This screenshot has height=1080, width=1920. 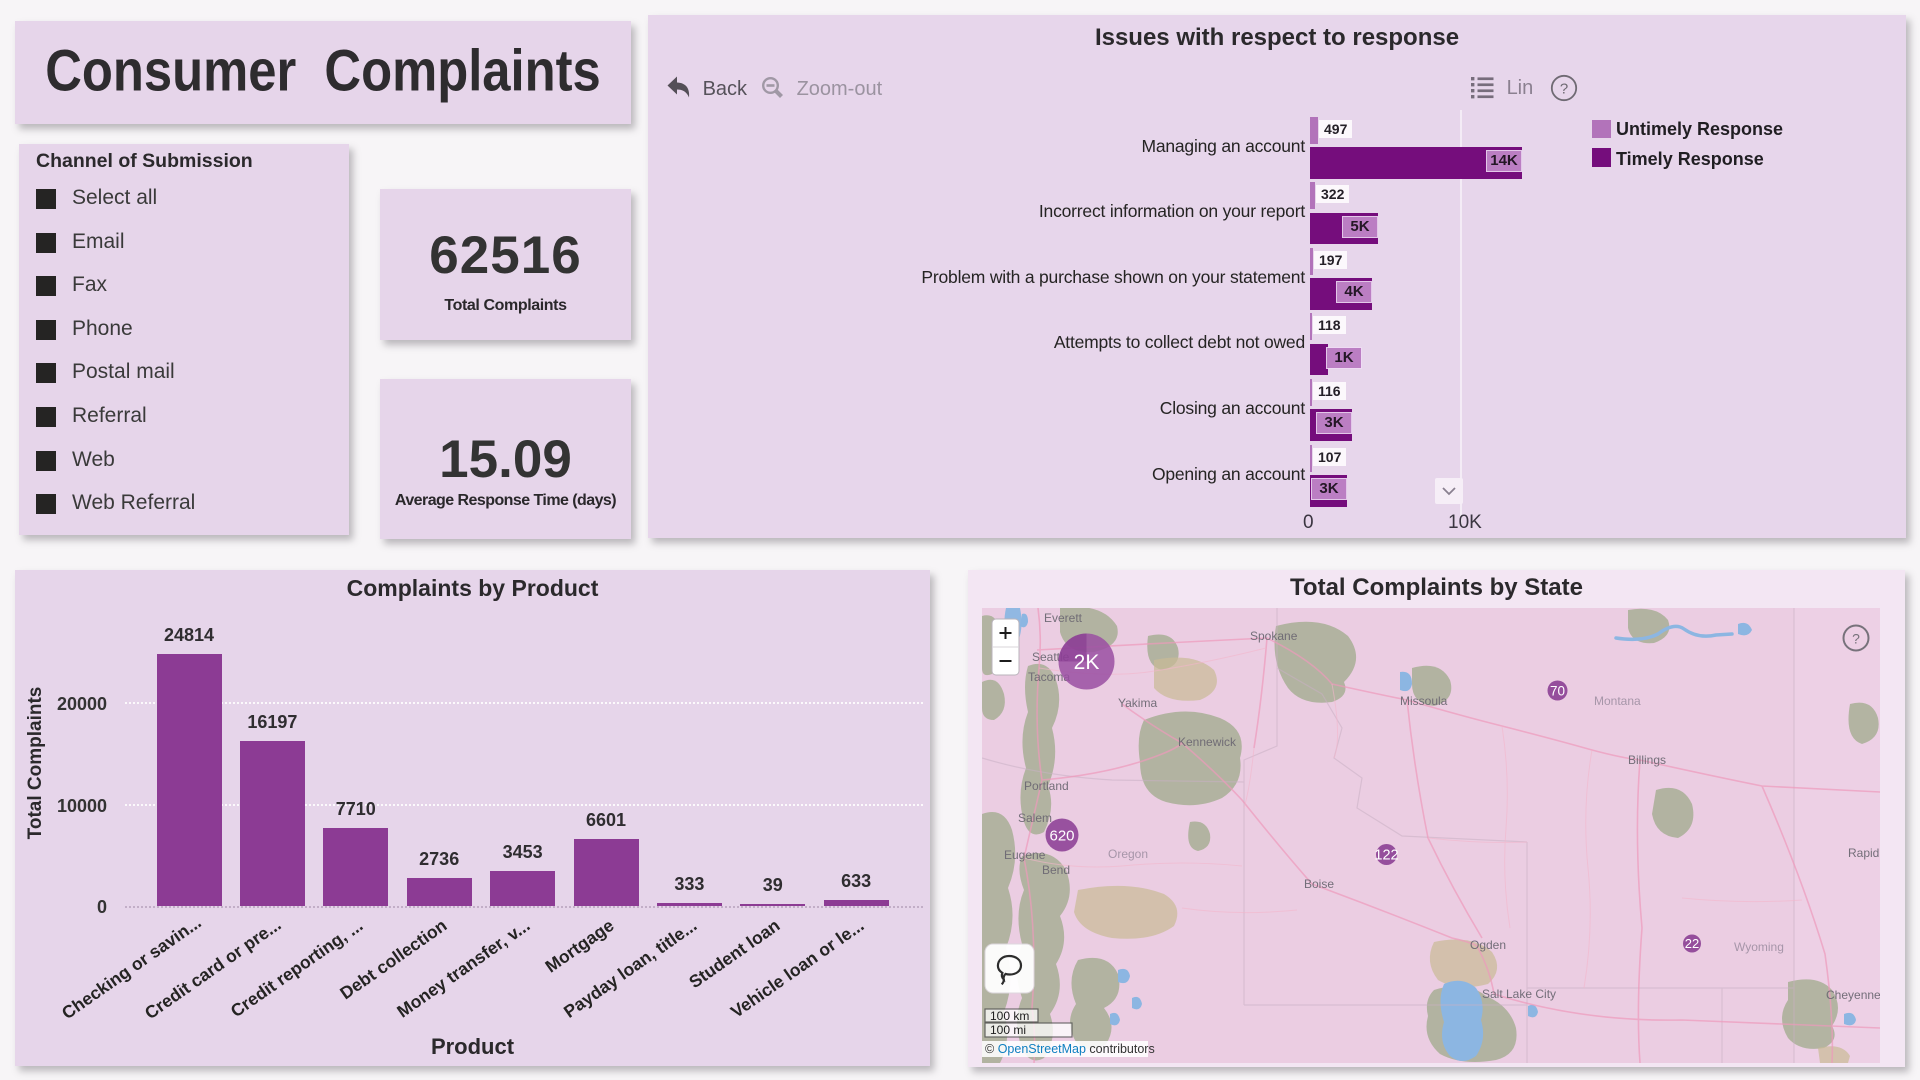 What do you see at coordinates (1488, 945) in the screenshot?
I see `svg-text: Ogden` at bounding box center [1488, 945].